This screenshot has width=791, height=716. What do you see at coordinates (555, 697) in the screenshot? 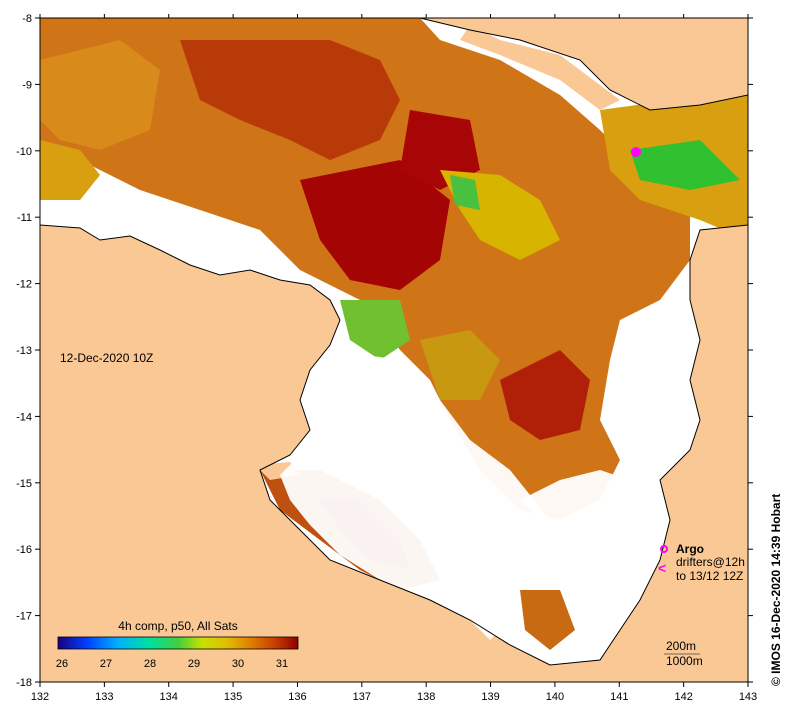
I see `lon-tick-label-140: 140` at bounding box center [555, 697].